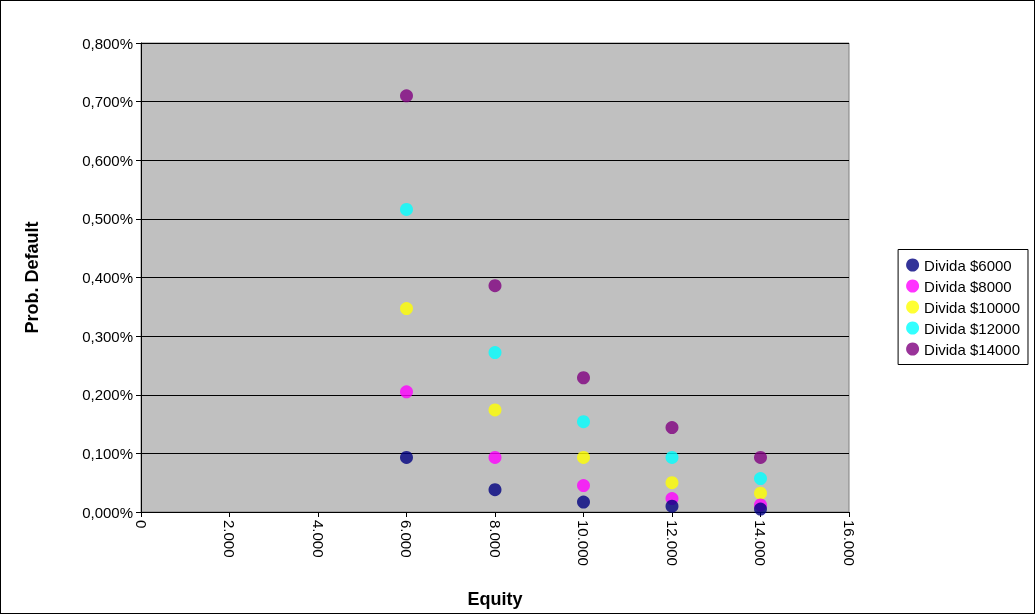 This screenshot has width=1035, height=614. What do you see at coordinates (107, 336) in the screenshot?
I see `y-tick-label: 0,300%` at bounding box center [107, 336].